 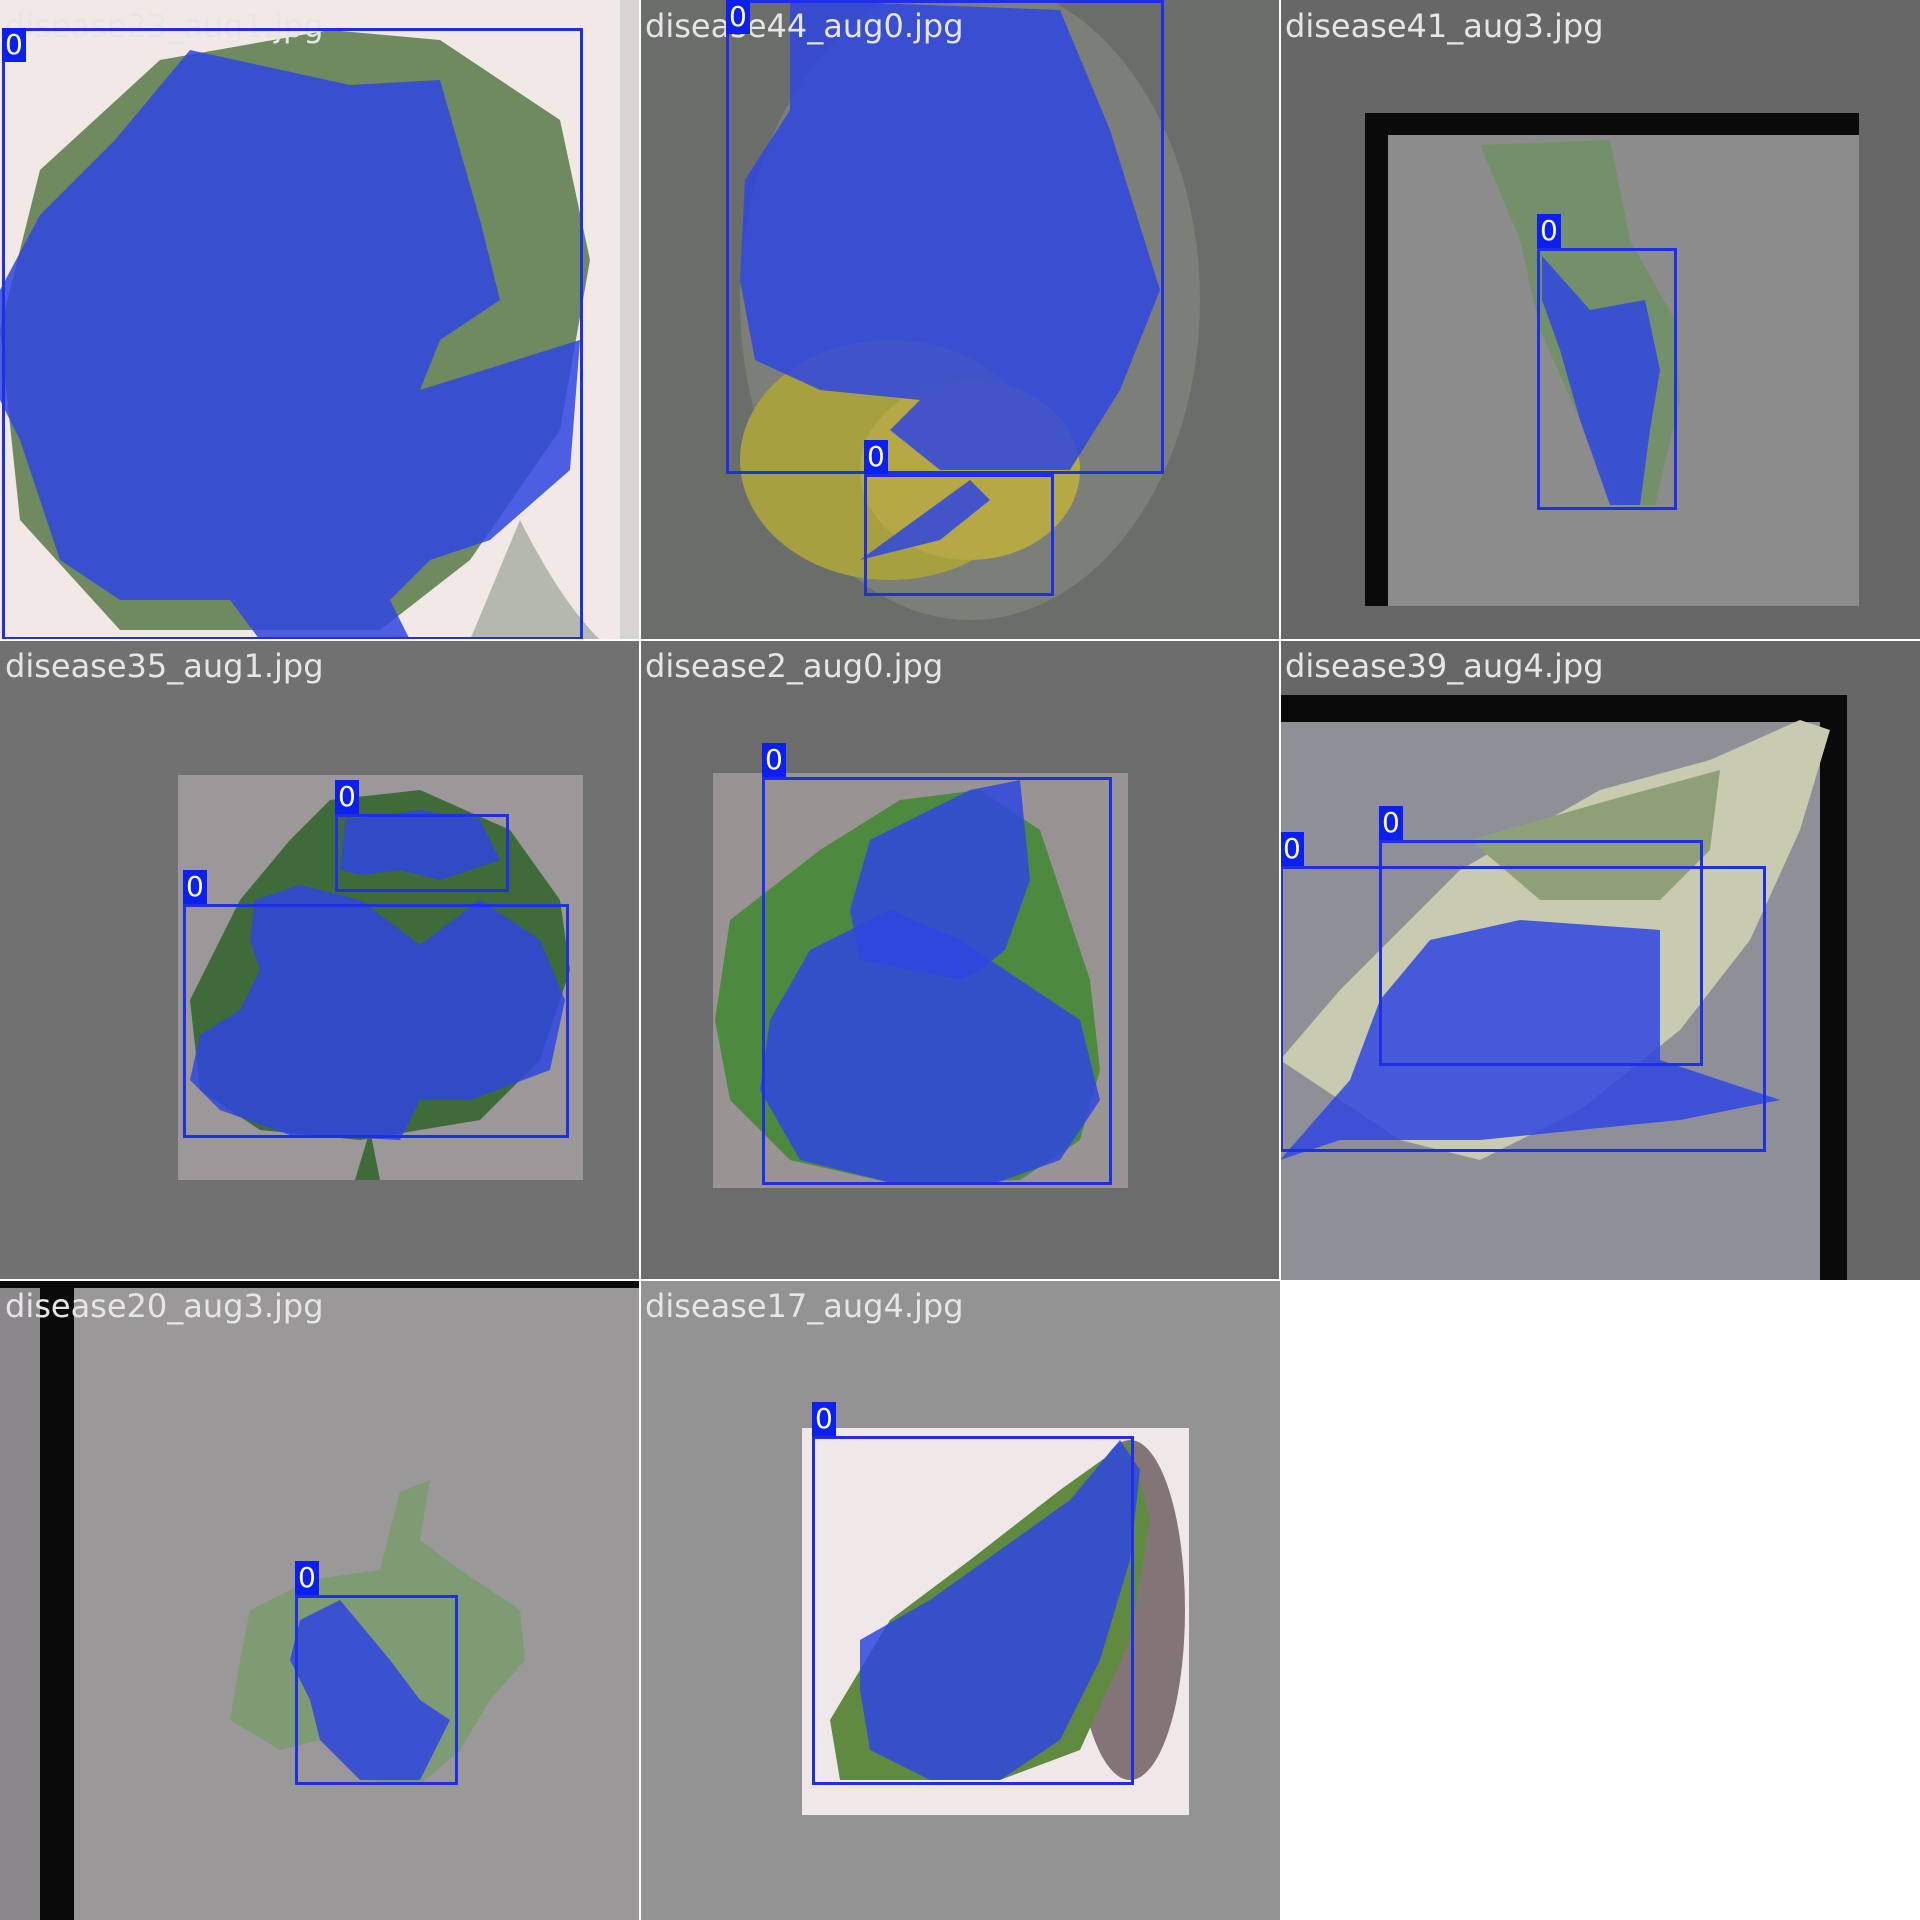 I want to click on tile-disease39-aug4: disease39_aug4.jpg 0 0, so click(x=1600, y=960).